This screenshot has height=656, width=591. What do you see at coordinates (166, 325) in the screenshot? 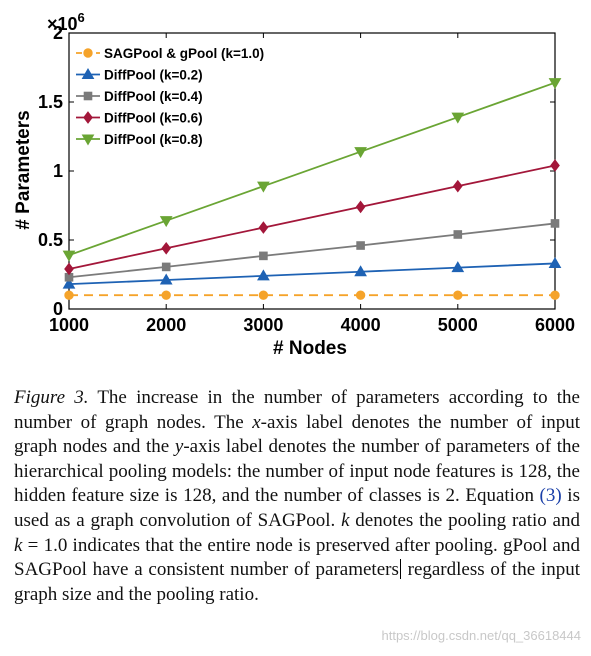
I see `x-tick-label: 2000` at bounding box center [166, 325].